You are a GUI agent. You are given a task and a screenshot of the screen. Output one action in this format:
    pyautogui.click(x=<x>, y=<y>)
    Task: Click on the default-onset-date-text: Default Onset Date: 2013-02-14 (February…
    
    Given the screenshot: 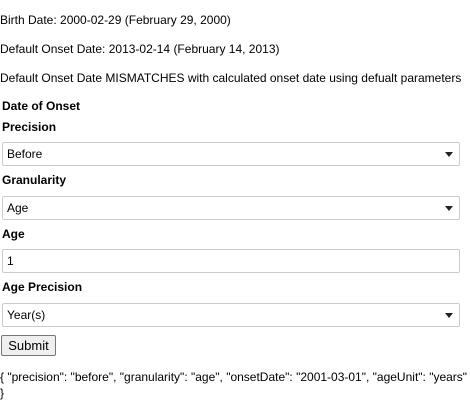 What is the action you would take?
    pyautogui.click(x=140, y=49)
    